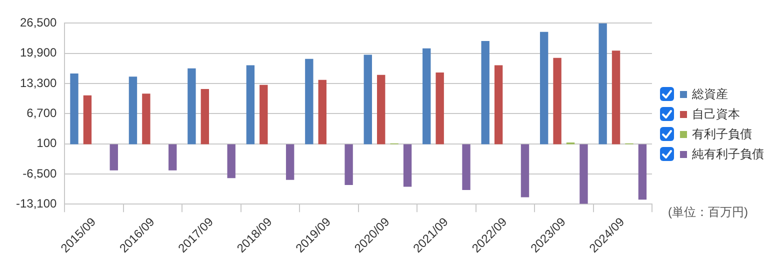 This screenshot has height=267, width=780. Describe the element at coordinates (710, 94) in the screenshot. I see `legend-label: 総資産` at that location.